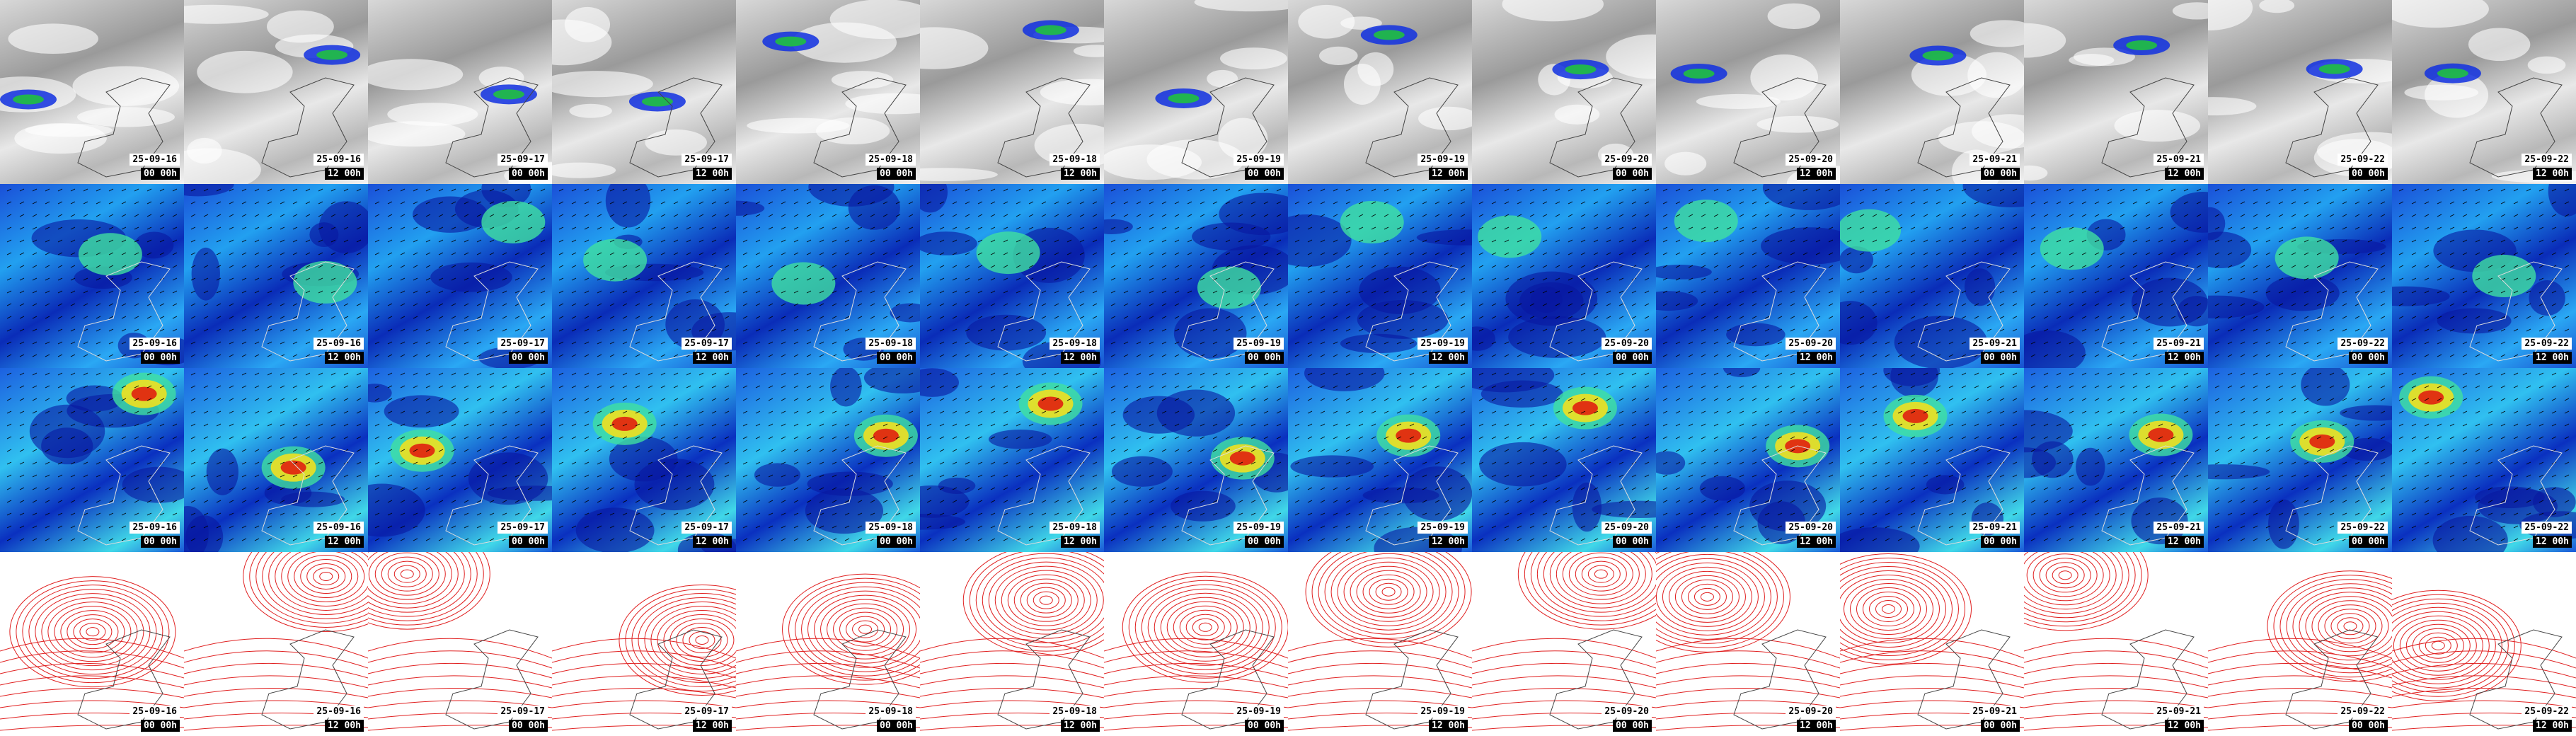  Describe the element at coordinates (460, 276) in the screenshot. I see `map-tile: 25-09-17 00 00h` at that location.